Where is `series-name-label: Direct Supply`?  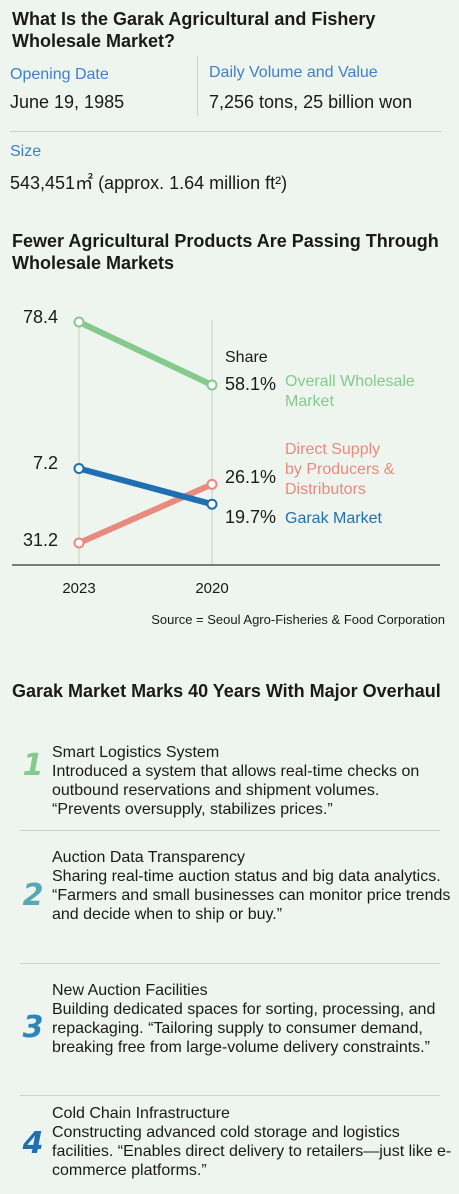
series-name-label: Direct Supply is located at coordinates (332, 449).